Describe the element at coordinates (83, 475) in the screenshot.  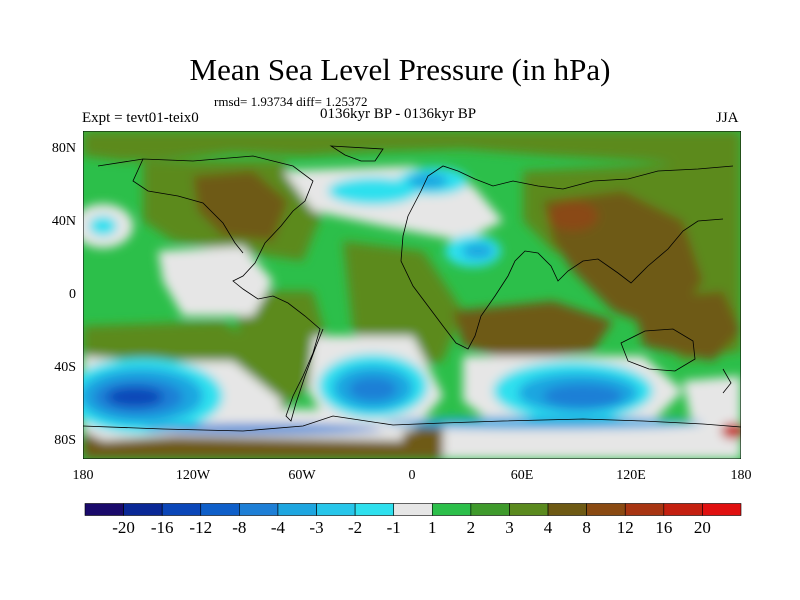
I see `lon-label-180-left: 180` at that location.